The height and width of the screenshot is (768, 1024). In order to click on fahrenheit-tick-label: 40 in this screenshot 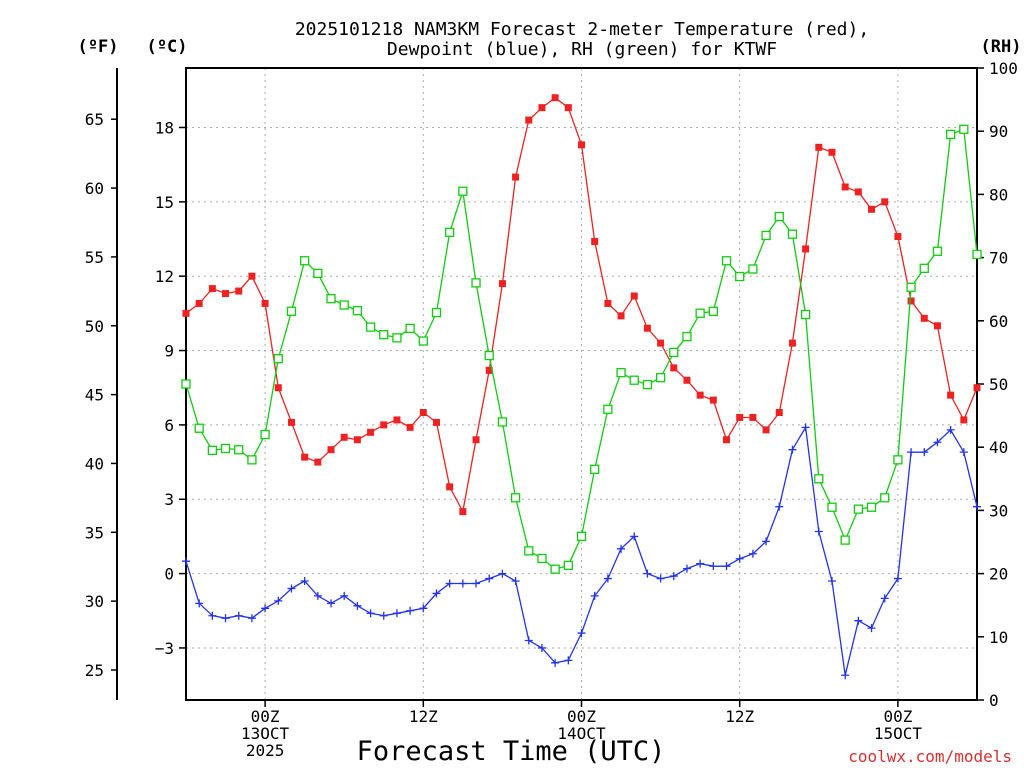, I will do `click(94, 463)`.